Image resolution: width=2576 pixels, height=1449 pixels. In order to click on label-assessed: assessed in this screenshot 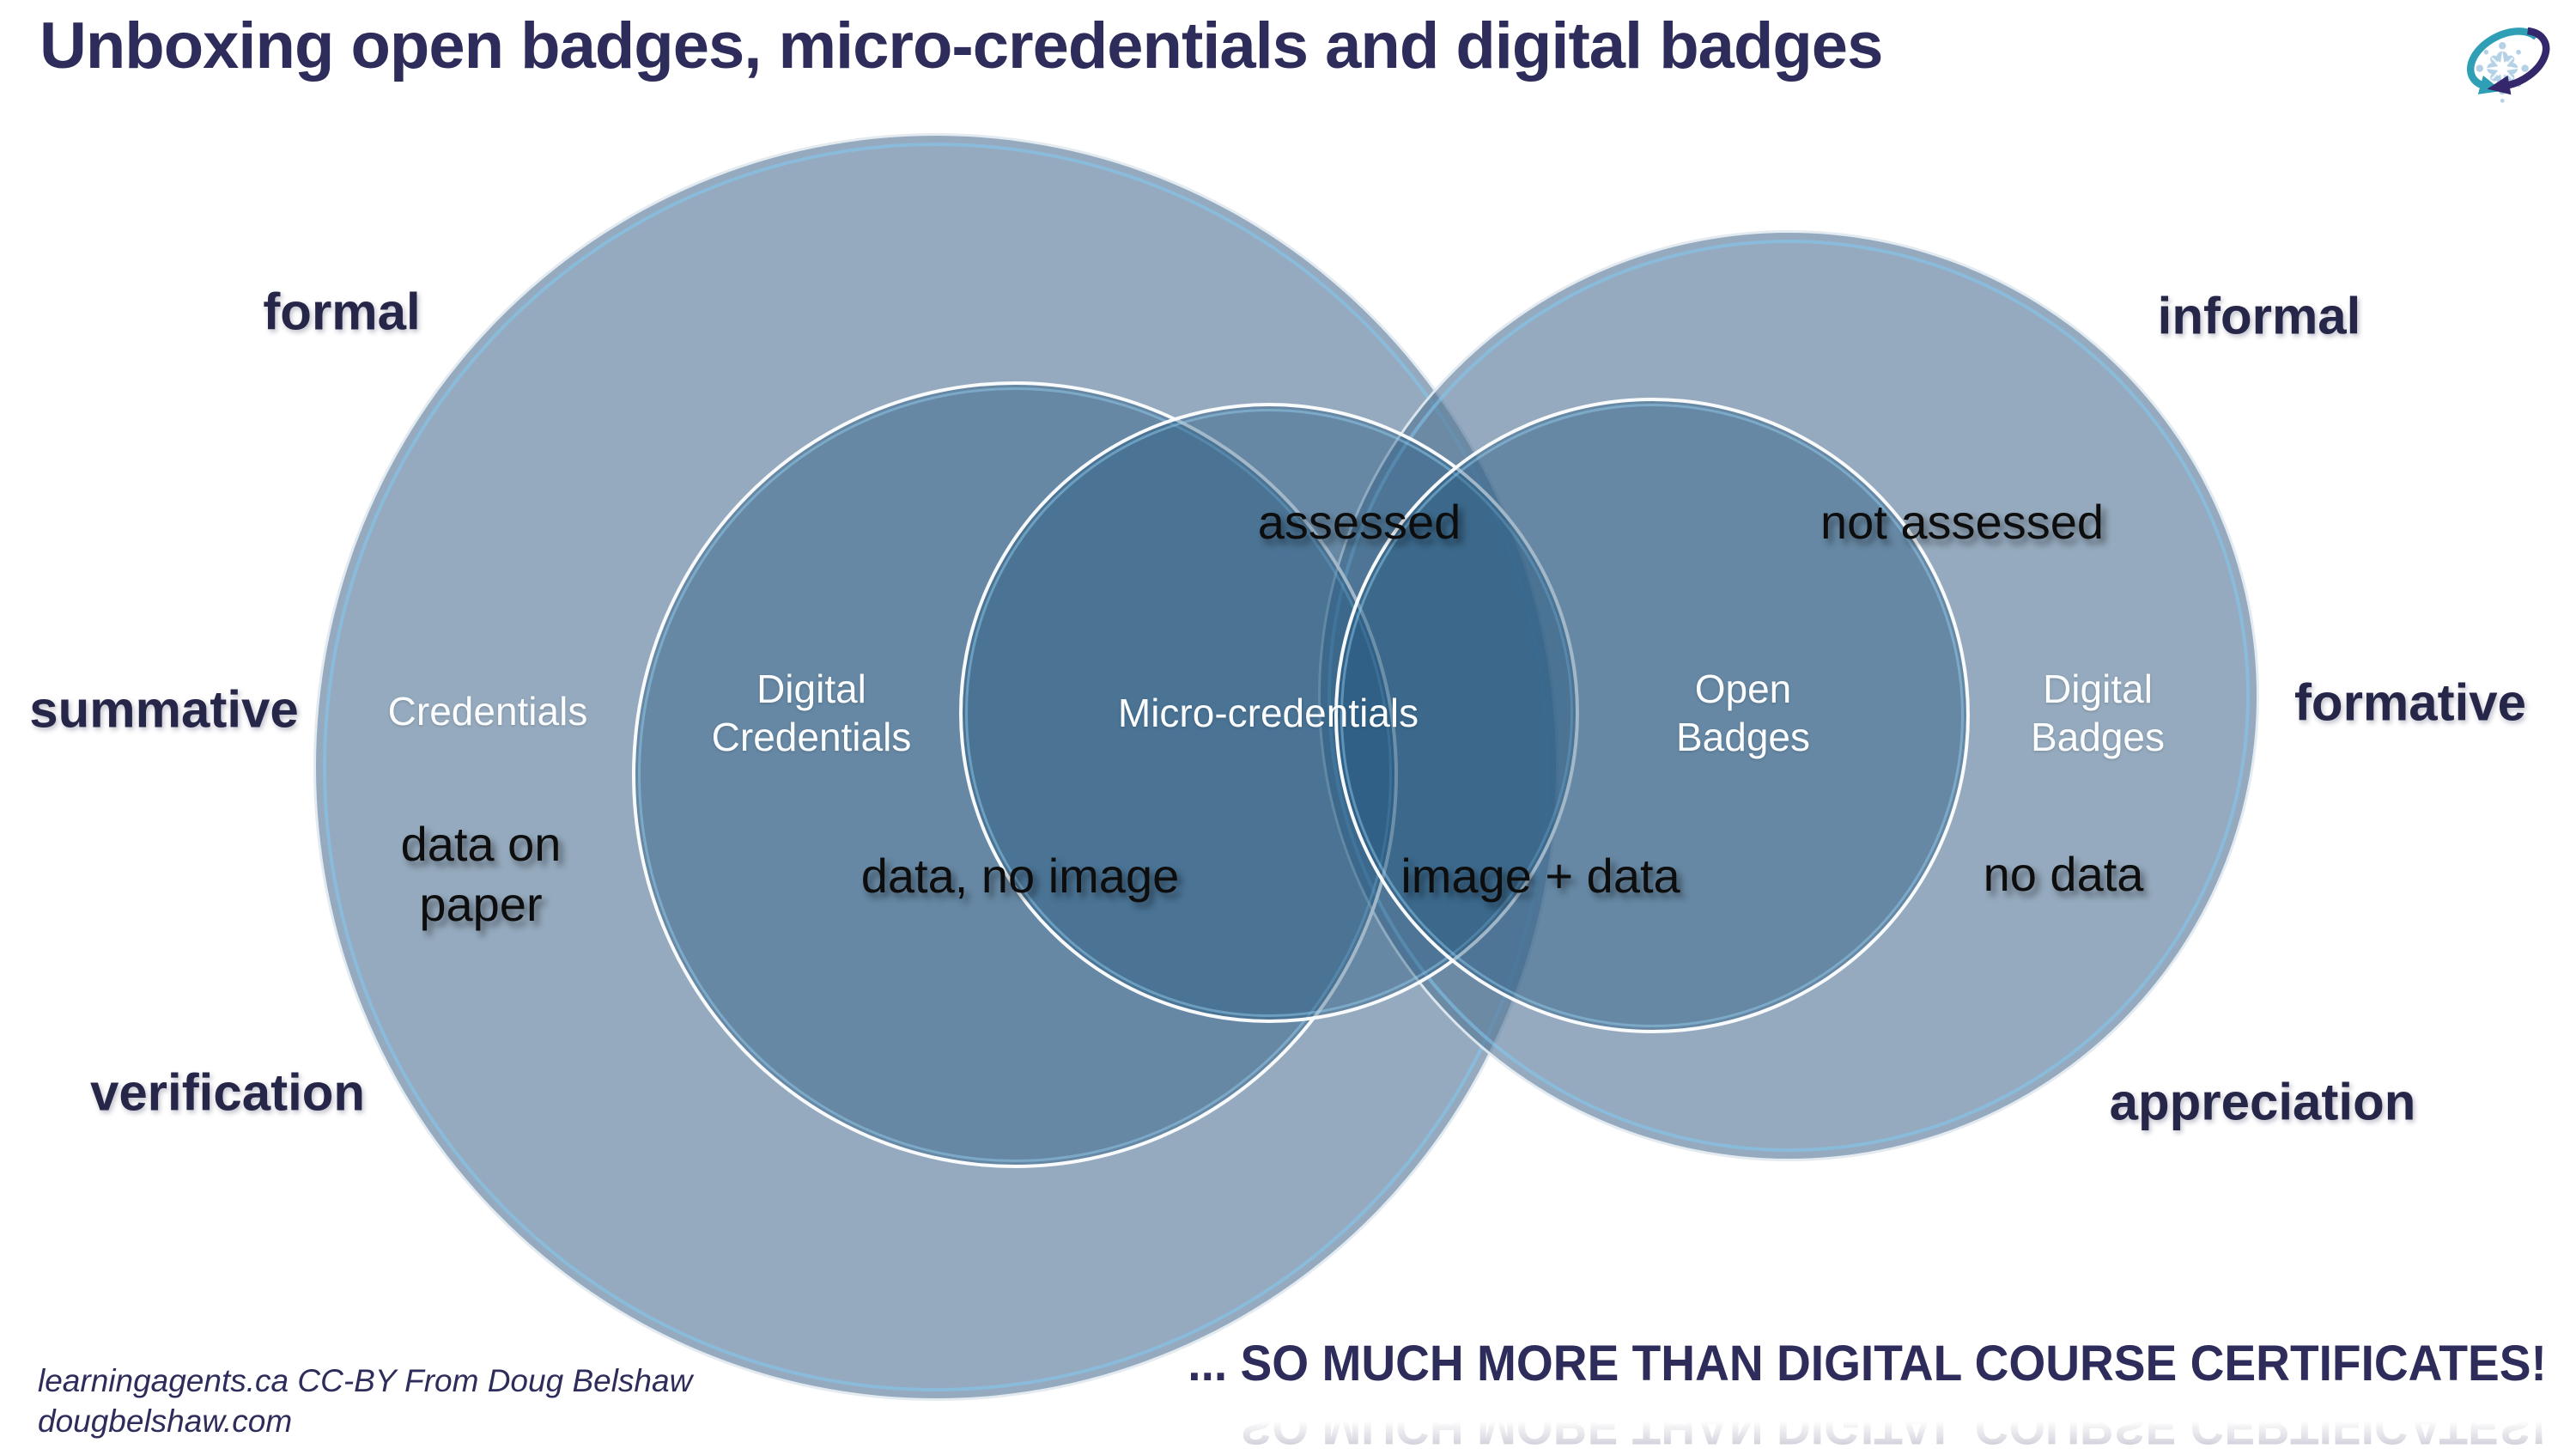, I will do `click(1359, 522)`.